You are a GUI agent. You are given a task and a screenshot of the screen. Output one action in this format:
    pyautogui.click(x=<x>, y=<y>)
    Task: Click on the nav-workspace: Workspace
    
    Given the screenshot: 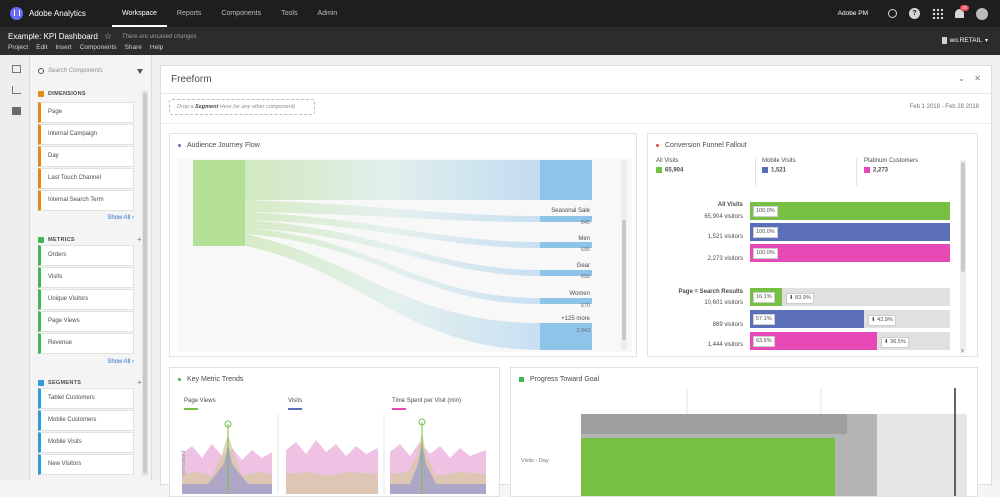 What is the action you would take?
    pyautogui.click(x=139, y=13)
    